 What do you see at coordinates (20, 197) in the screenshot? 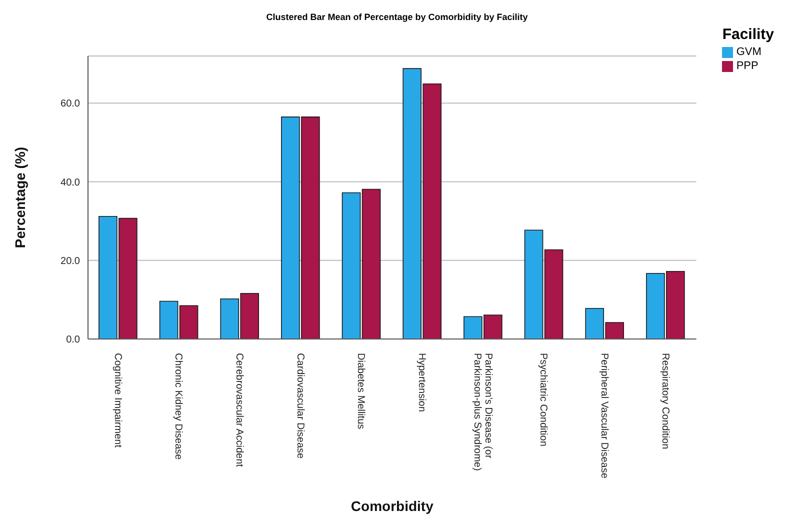
I see `y-axis-title: Percentage (%)` at bounding box center [20, 197].